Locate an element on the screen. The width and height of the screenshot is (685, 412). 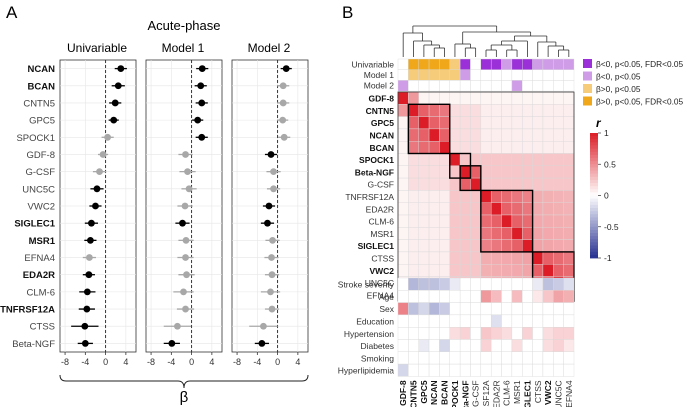
heatmap-row-label: GPC5 is located at coordinates (382, 123).